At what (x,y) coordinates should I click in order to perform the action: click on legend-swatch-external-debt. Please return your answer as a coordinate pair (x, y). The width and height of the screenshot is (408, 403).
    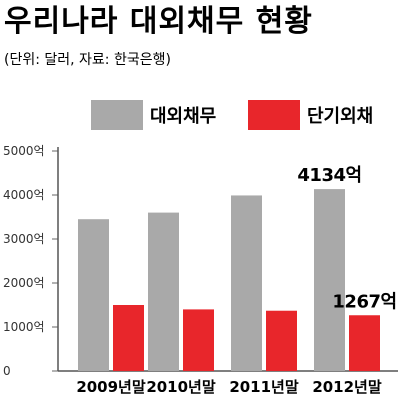
    Looking at the image, I should click on (117, 115).